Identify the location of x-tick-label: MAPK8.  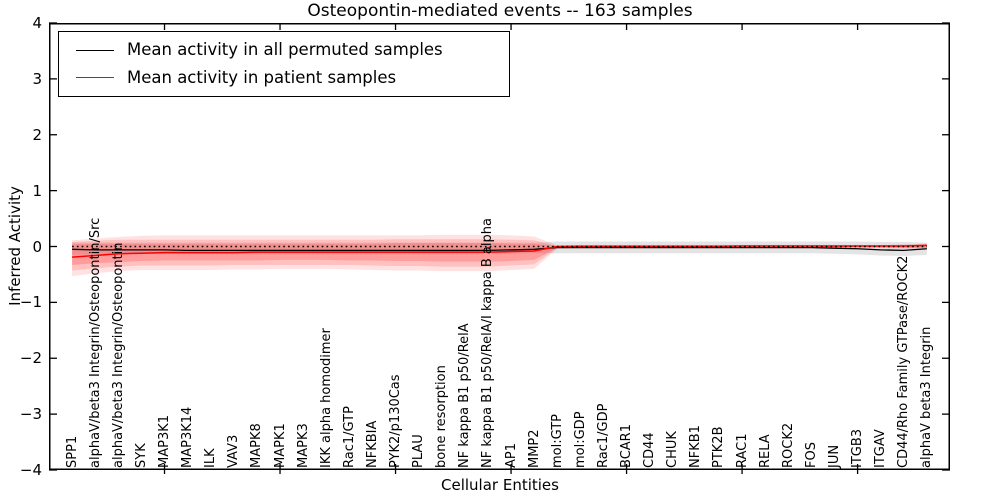
(257, 445).